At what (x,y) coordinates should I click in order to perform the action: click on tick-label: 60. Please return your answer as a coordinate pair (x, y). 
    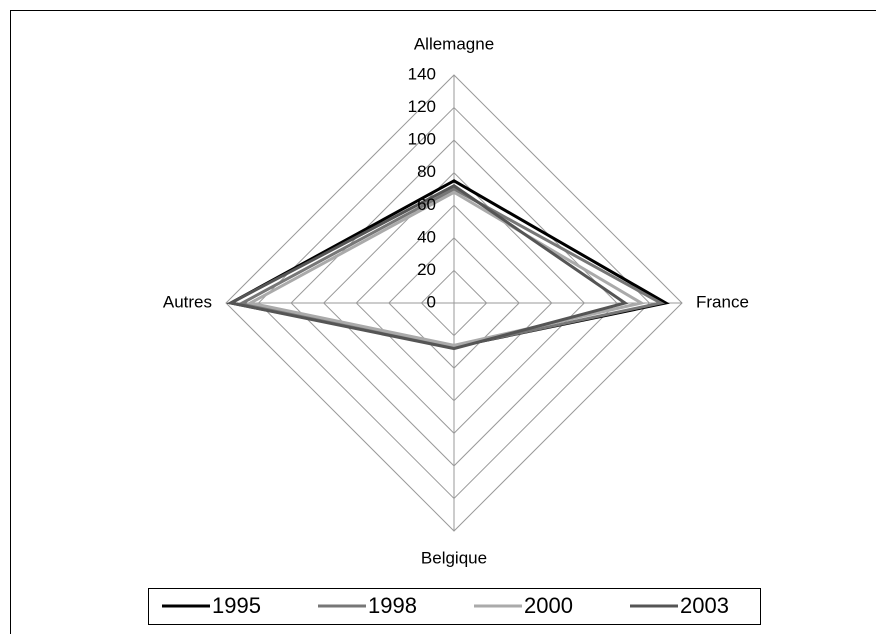
    Looking at the image, I should click on (426, 204).